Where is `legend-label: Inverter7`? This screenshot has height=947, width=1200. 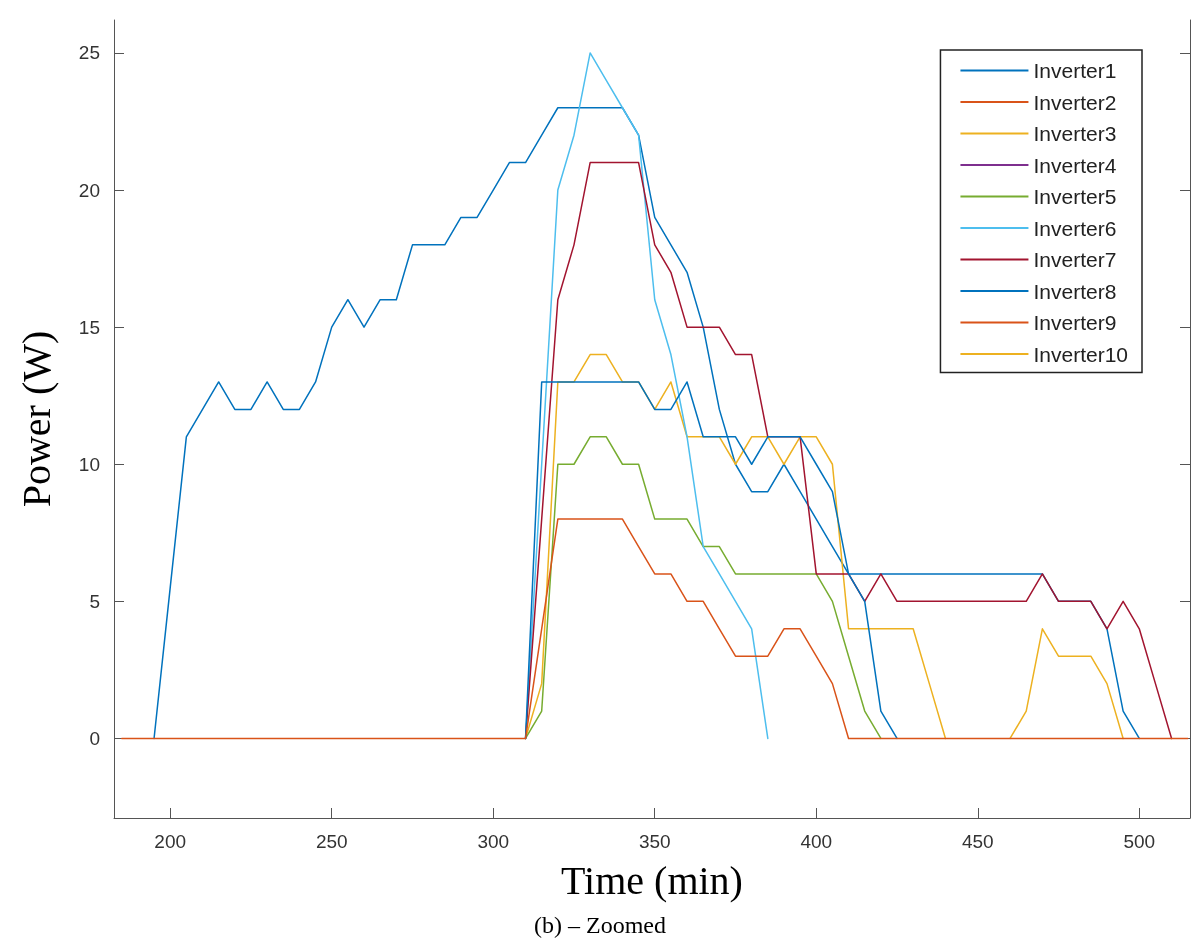
legend-label: Inverter7 is located at coordinates (1075, 259).